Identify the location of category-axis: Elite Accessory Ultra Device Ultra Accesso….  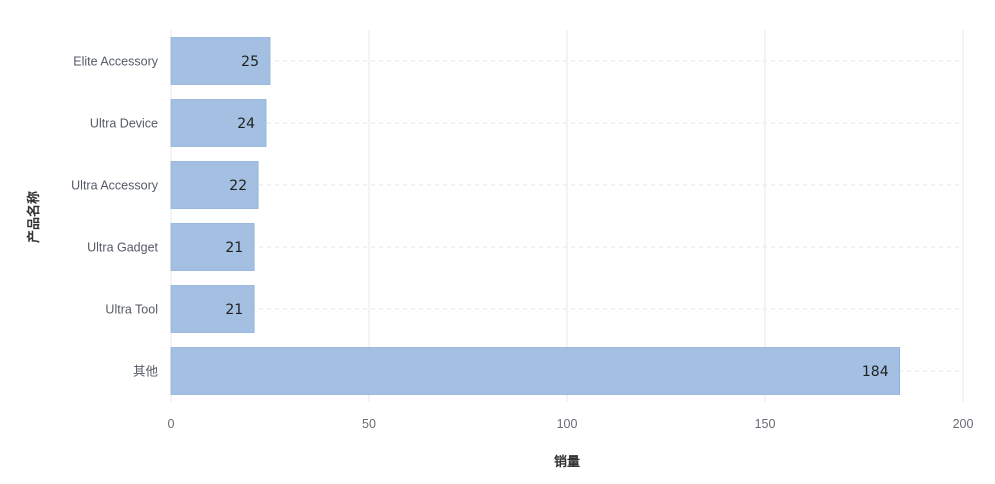
(115, 217).